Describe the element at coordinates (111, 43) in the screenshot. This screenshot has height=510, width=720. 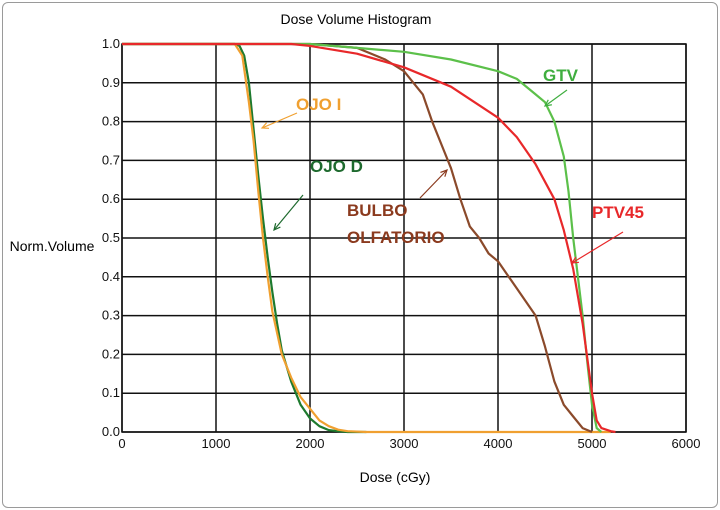
I see `y-tick-label: 1.0` at that location.